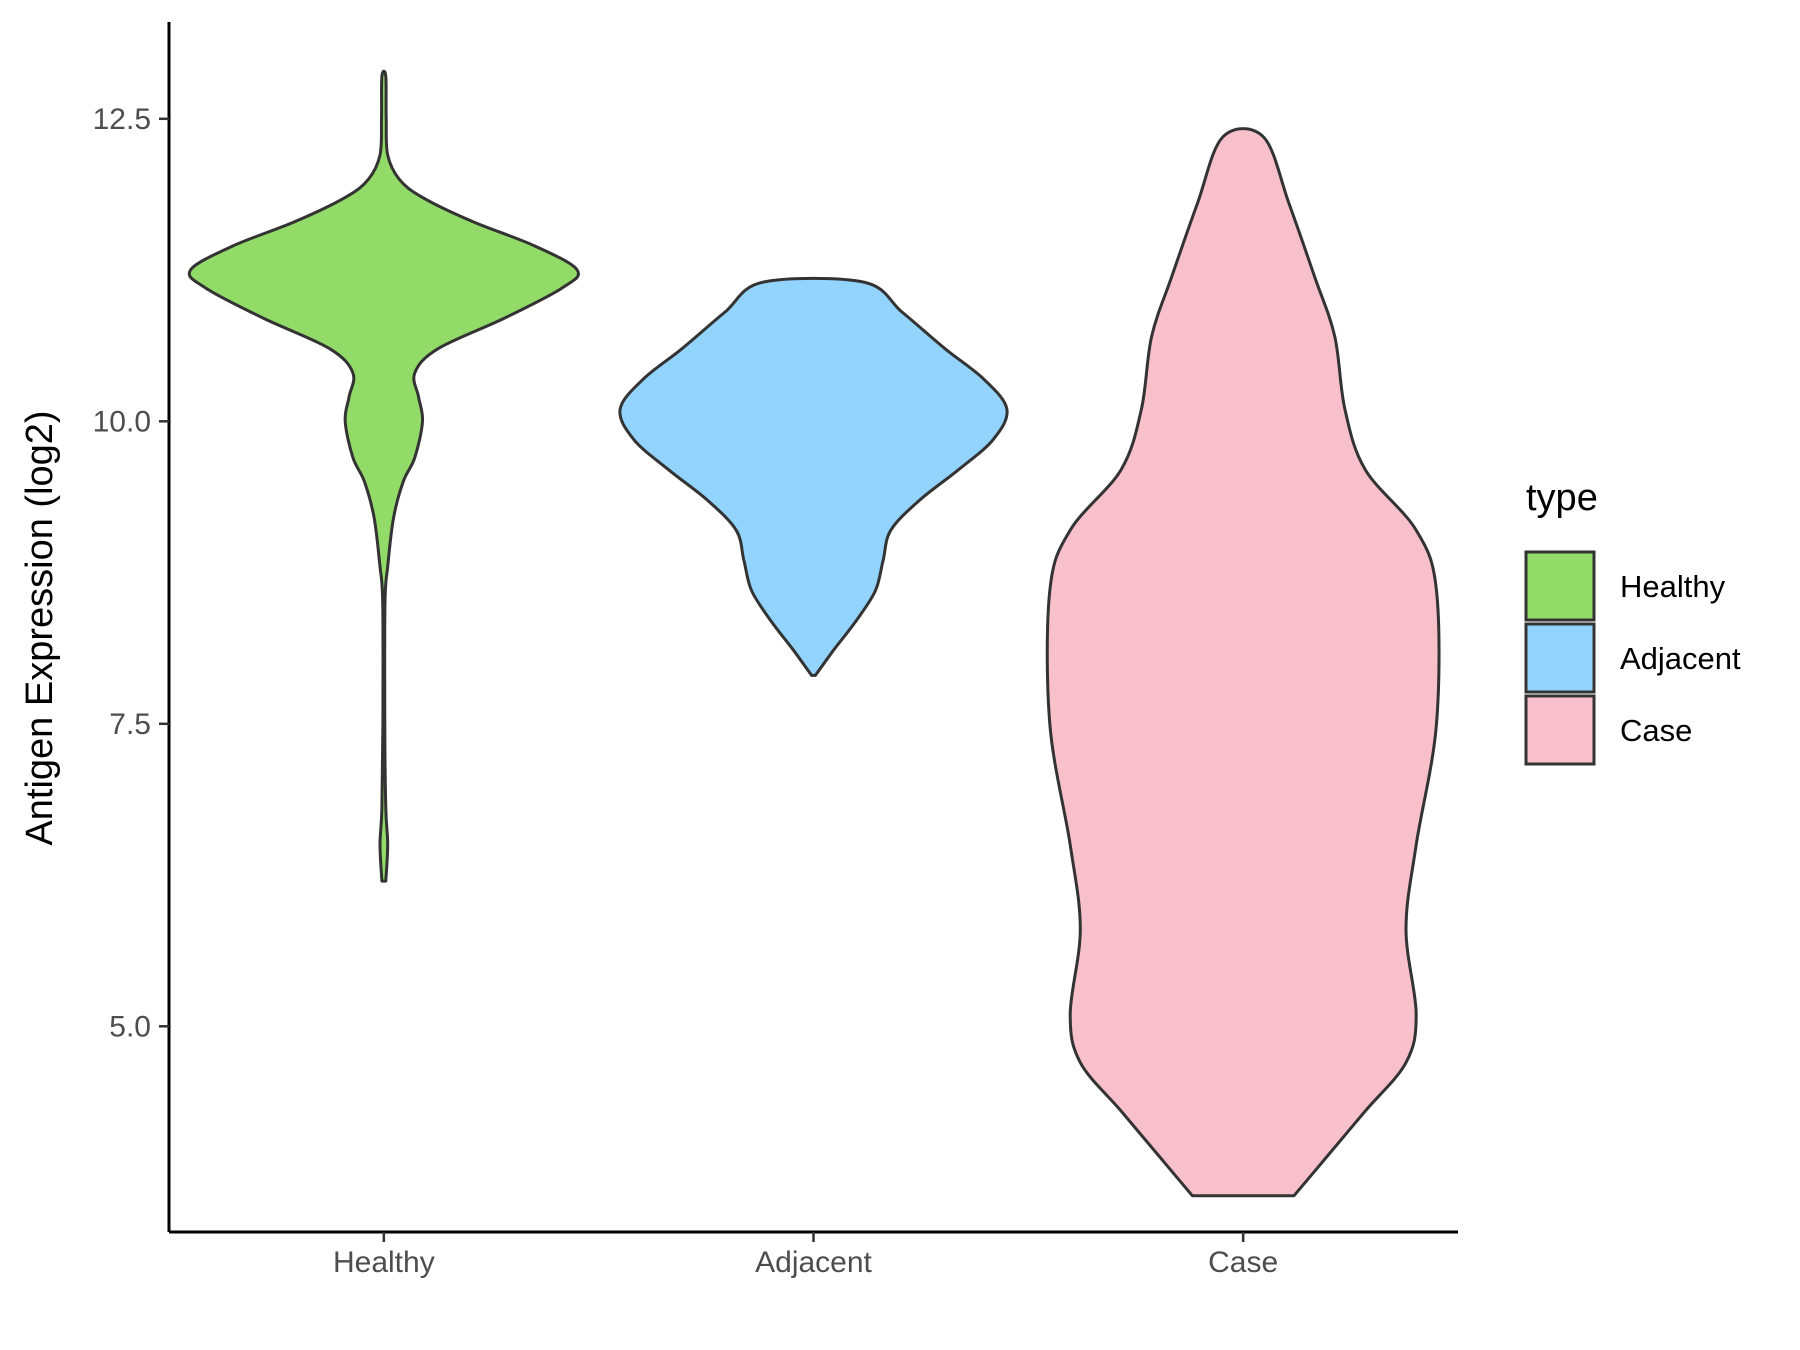  What do you see at coordinates (1243, 1262) in the screenshot?
I see `x-tick-label-case: Case` at bounding box center [1243, 1262].